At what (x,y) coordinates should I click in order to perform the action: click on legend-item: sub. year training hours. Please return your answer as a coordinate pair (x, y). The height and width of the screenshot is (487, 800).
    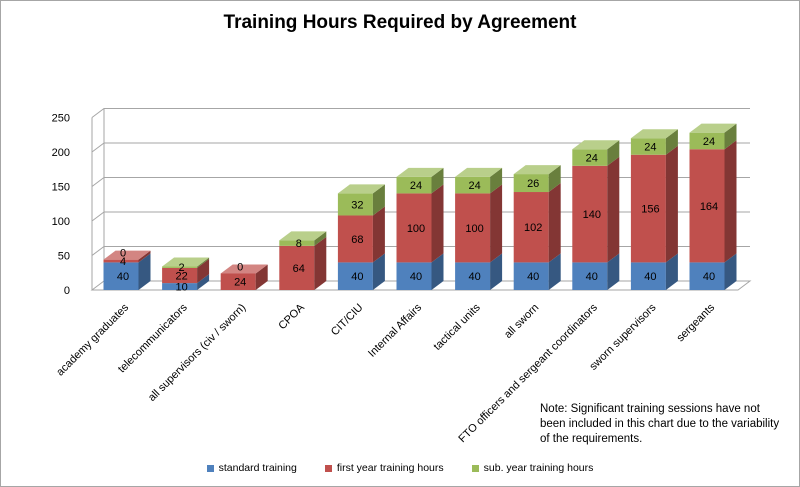
    Looking at the image, I should click on (532, 468).